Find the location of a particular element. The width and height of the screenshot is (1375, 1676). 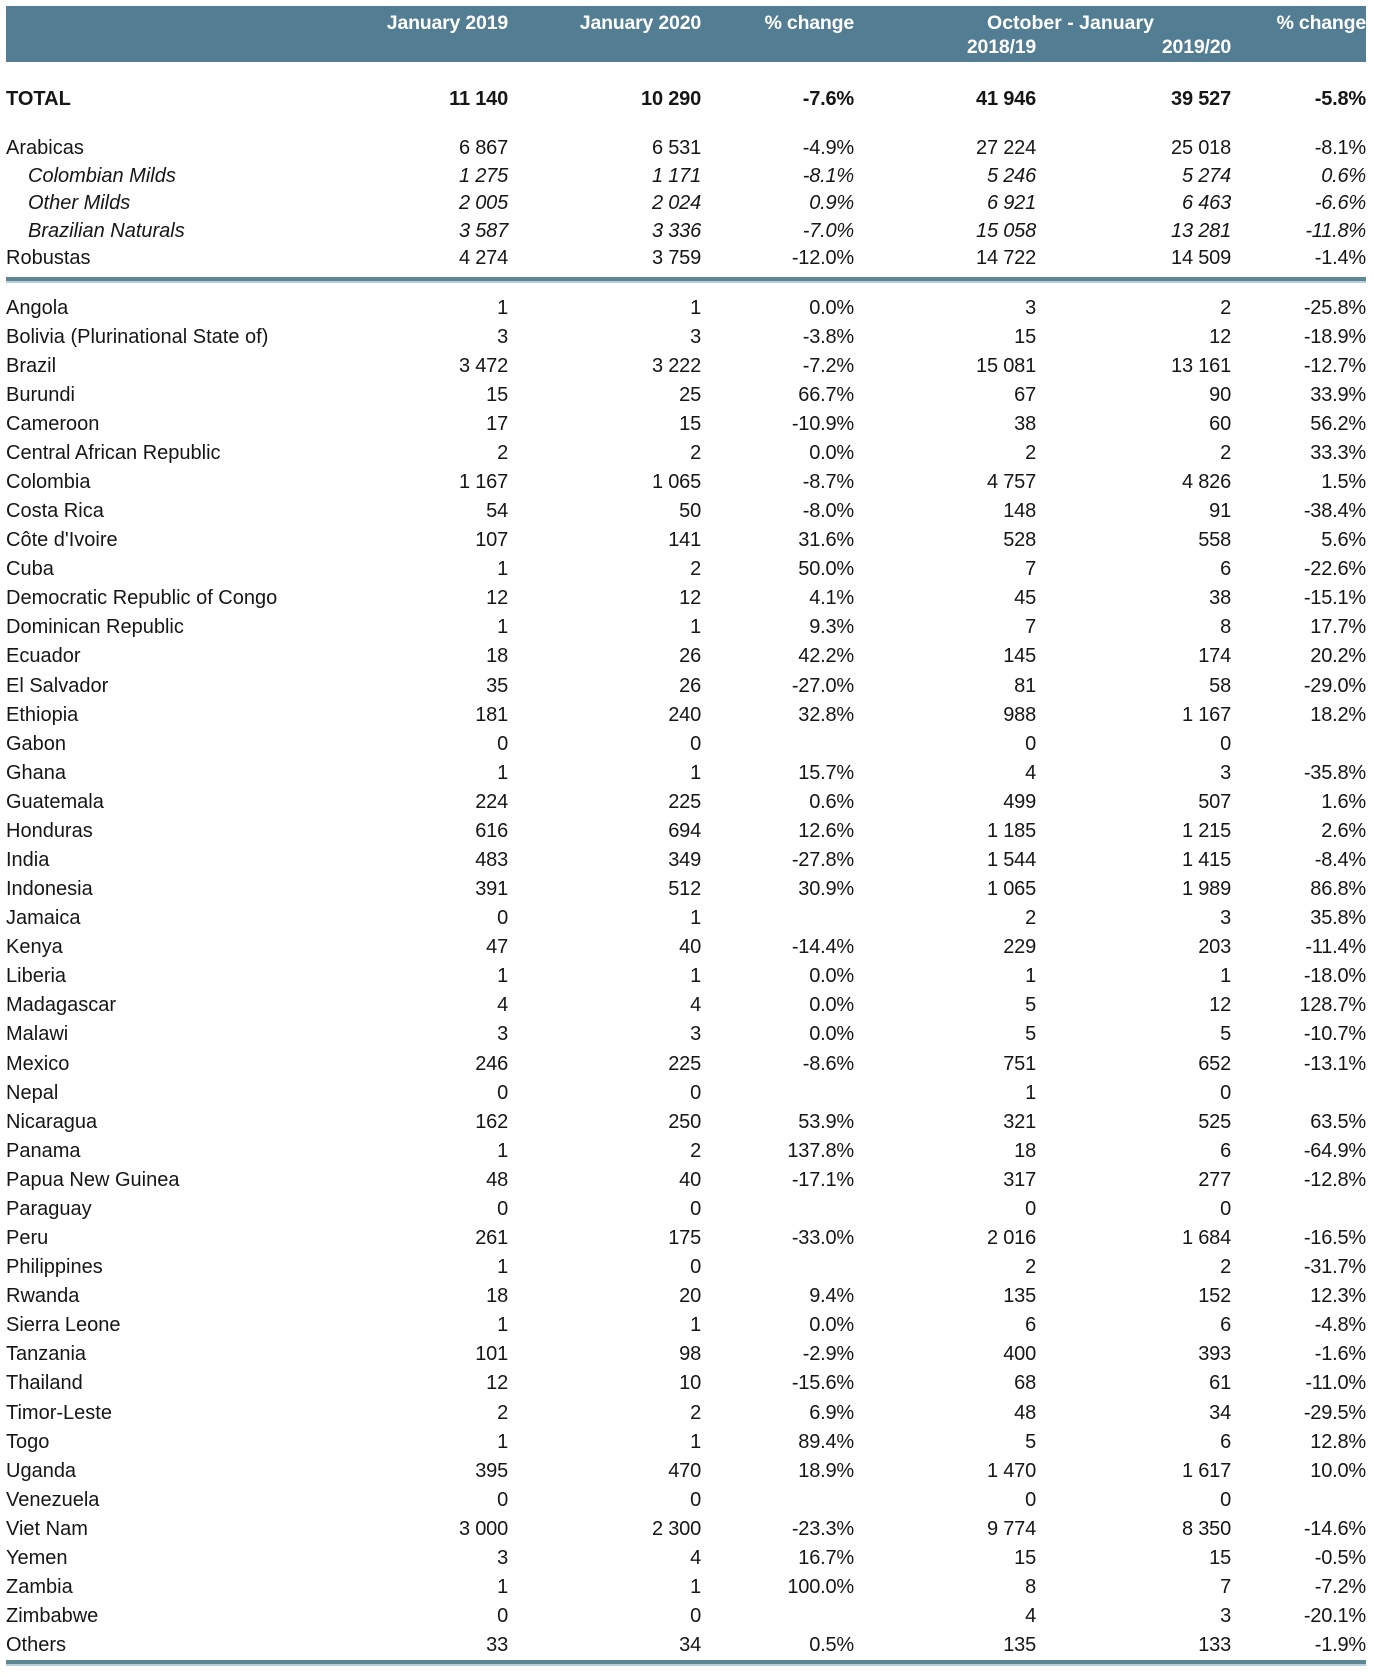

cell-octjan-2019-20: 6 is located at coordinates (1225, 1441).